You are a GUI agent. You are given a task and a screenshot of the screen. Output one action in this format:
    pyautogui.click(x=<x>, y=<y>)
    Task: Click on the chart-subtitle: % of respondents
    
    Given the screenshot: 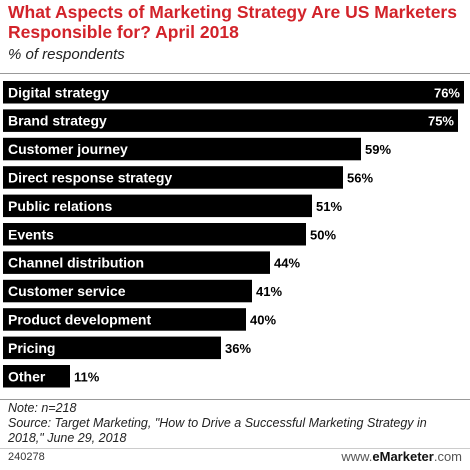 What is the action you would take?
    pyautogui.click(x=66, y=54)
    